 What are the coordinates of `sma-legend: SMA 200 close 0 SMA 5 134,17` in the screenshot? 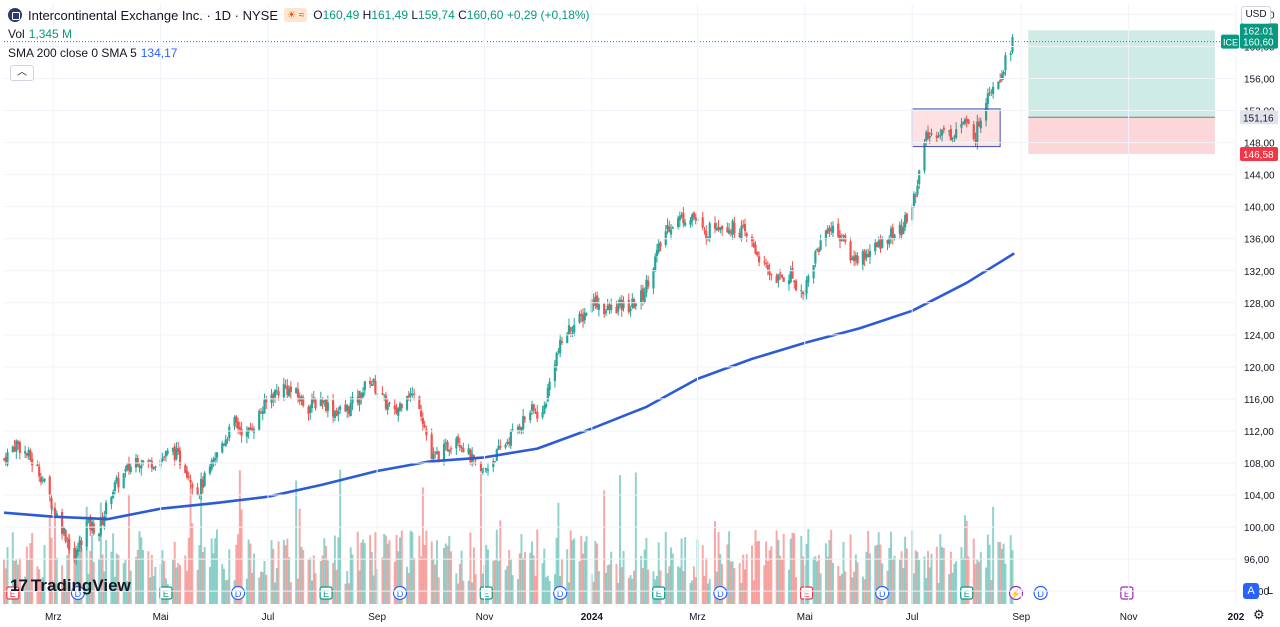 It's located at (92, 53).